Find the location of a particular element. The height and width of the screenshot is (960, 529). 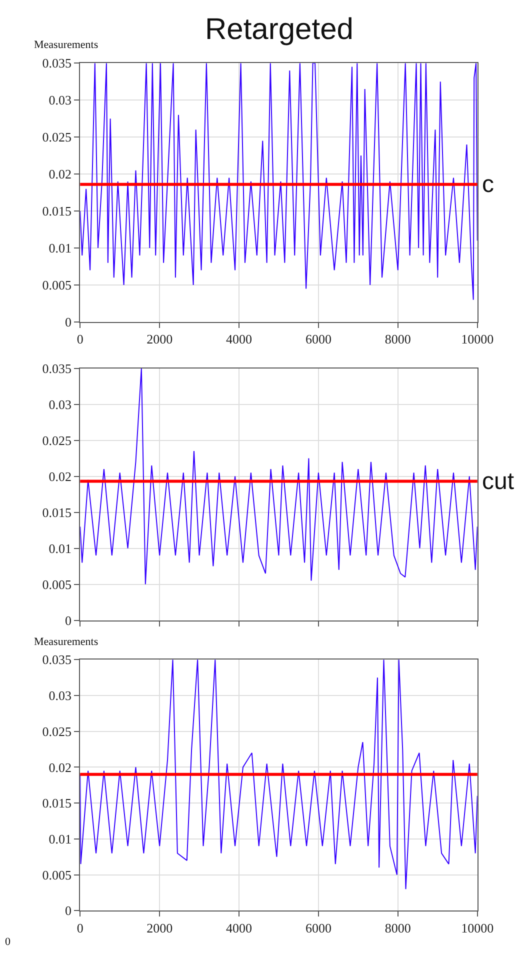

ref-line-label: c is located at coordinates (488, 184).